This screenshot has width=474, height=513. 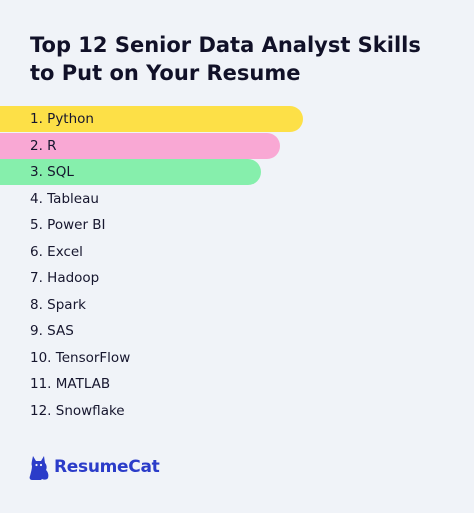 I want to click on brand-name: ResumeCat, so click(x=107, y=467).